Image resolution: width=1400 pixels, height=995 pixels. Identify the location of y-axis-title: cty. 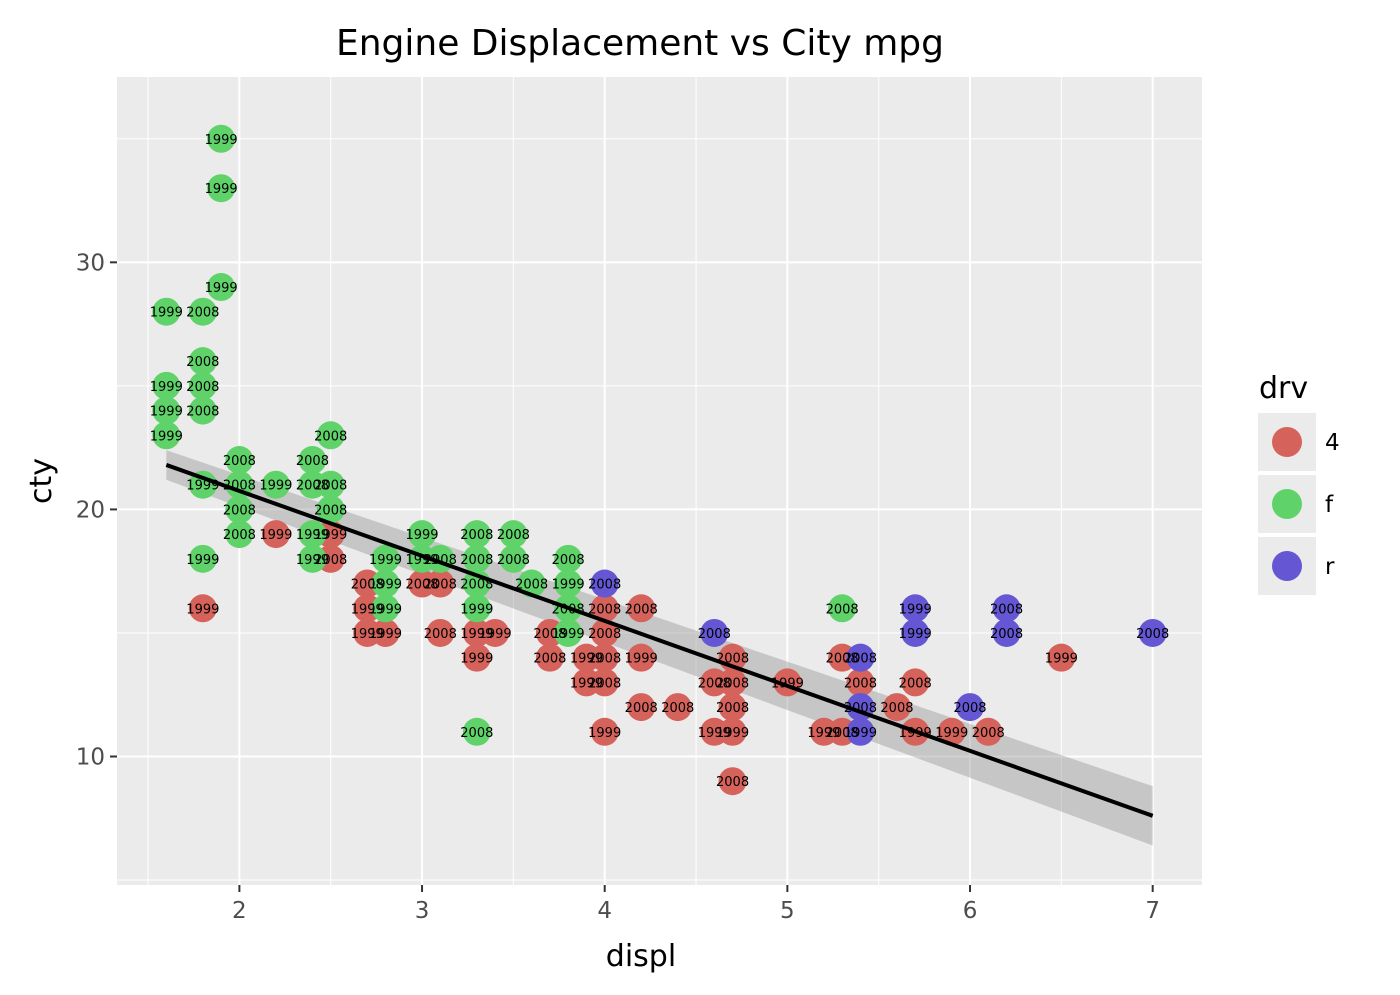
(41, 481).